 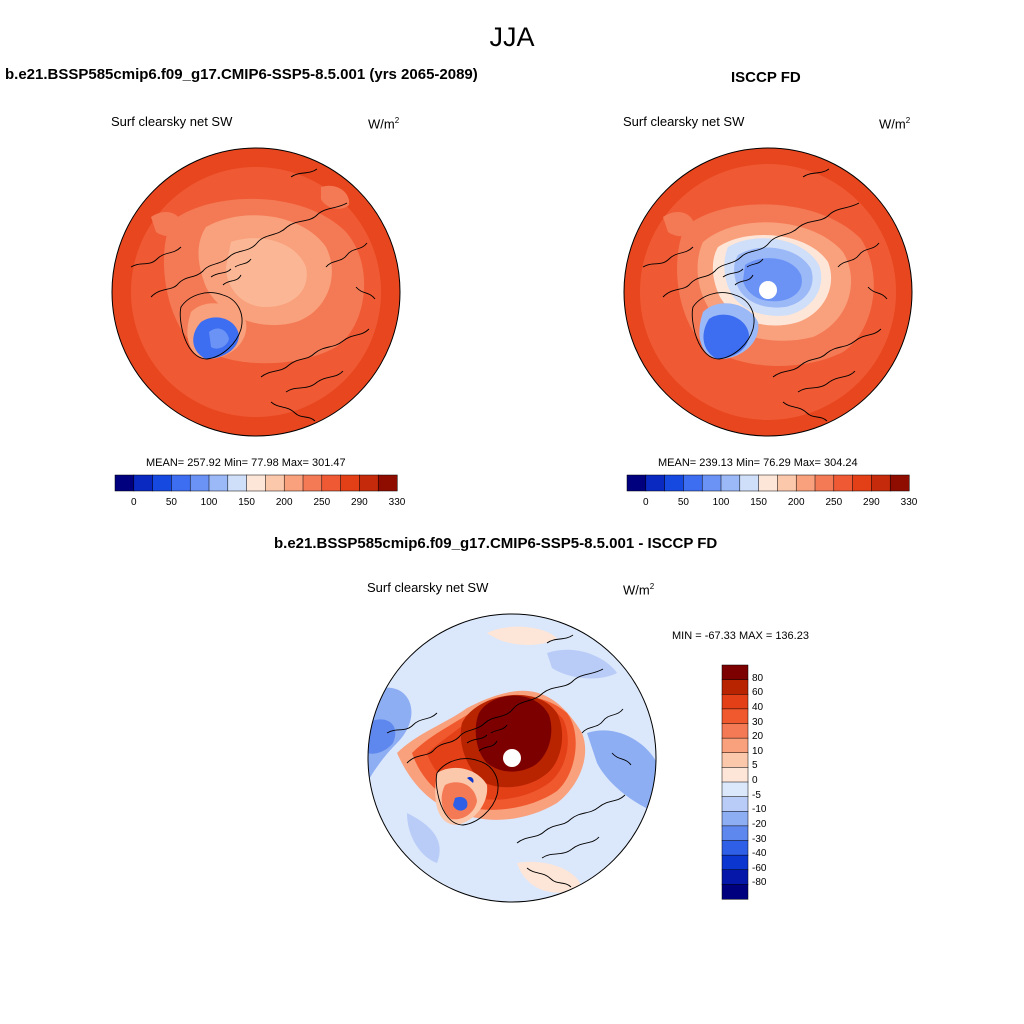 What do you see at coordinates (684, 121) in the screenshot?
I see `obs-variable-label: Surf clearsky net SW` at bounding box center [684, 121].